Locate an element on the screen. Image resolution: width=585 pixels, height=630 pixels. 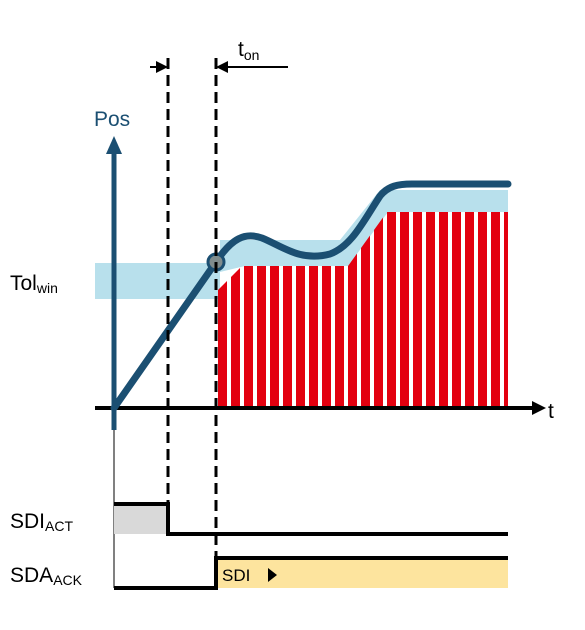
triangle-right-icon is located at coordinates (272, 575).